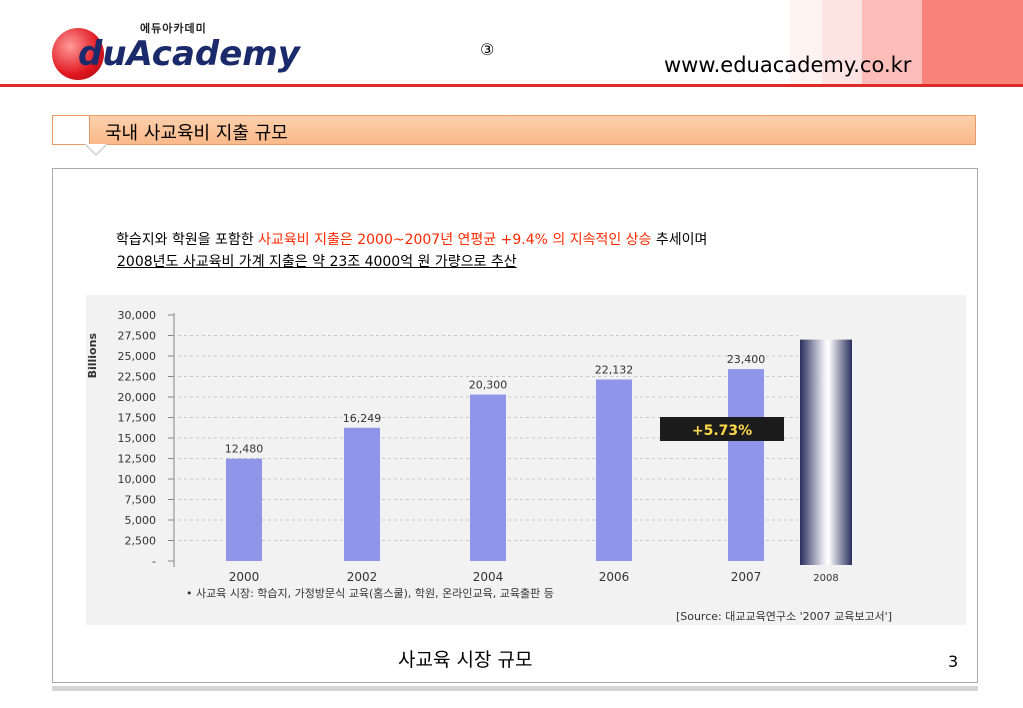 Image resolution: width=1023 pixels, height=708 pixels. What do you see at coordinates (826, 452) in the screenshot?
I see `bar-2008-projected` at bounding box center [826, 452].